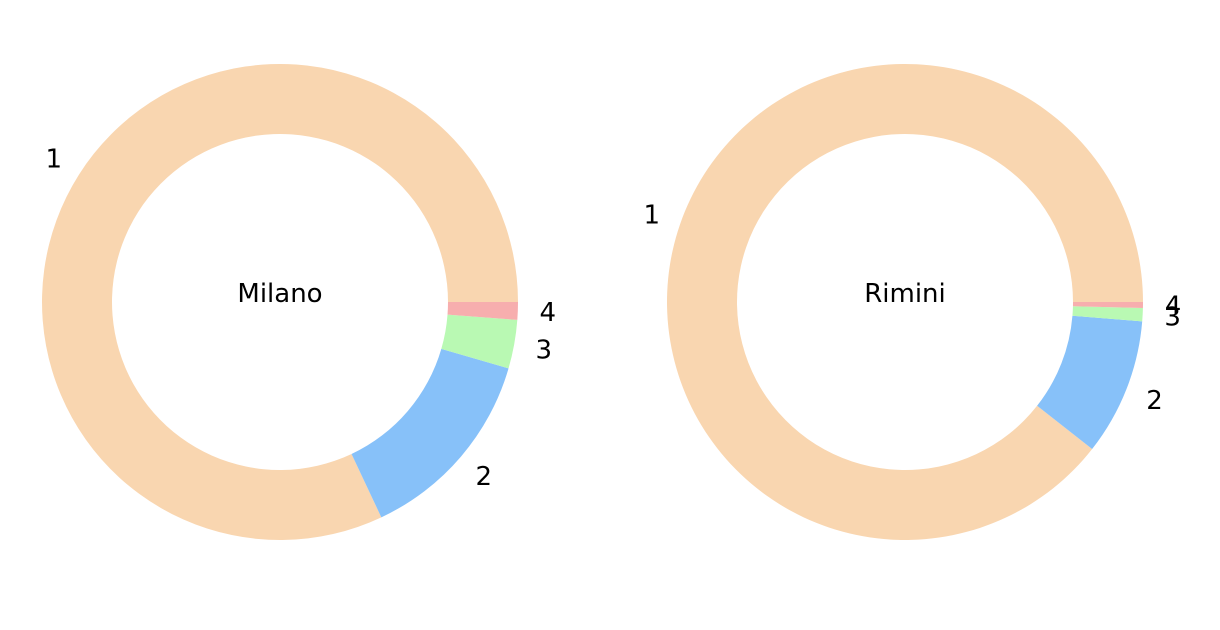  I want to click on donut-center-label: Rimini, so click(905, 294).